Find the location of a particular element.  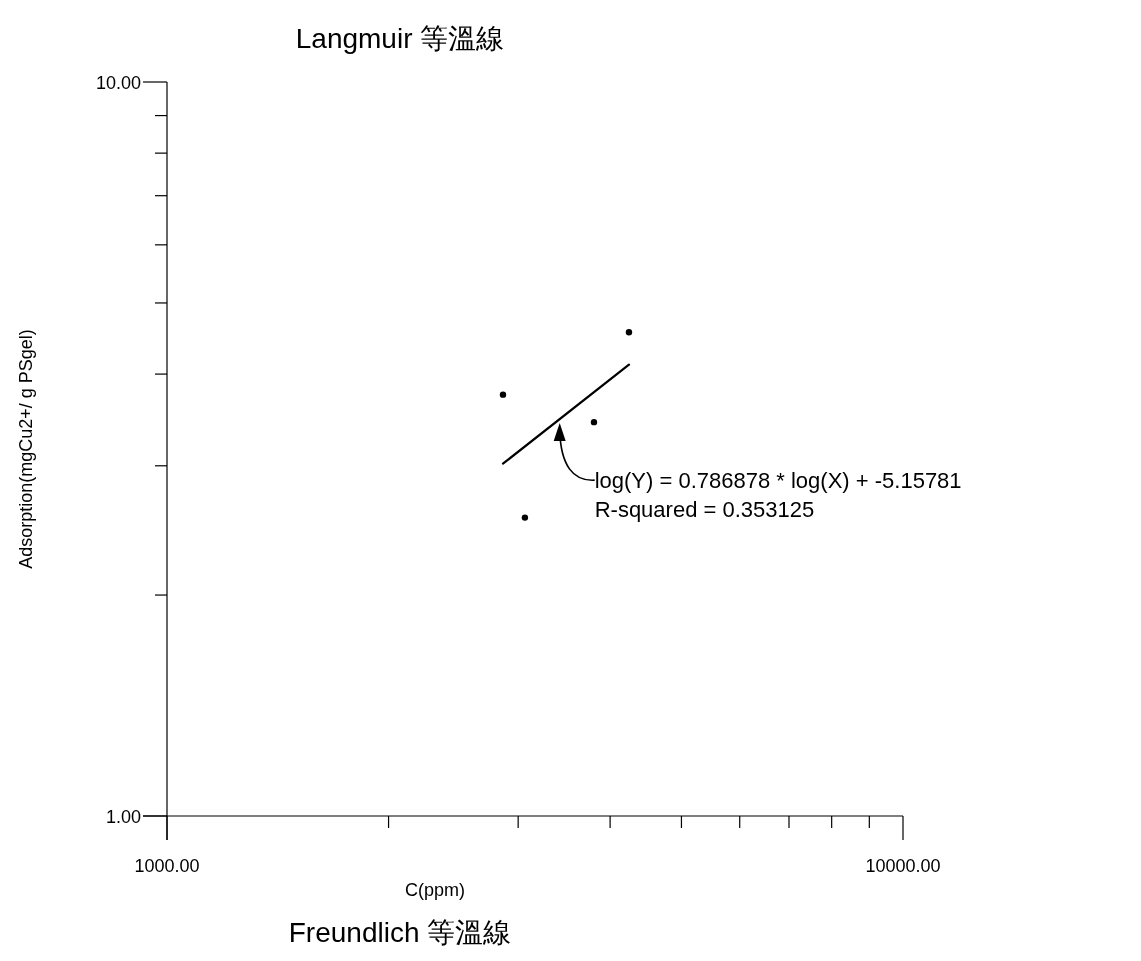

text: Freundlich 等溫線 is located at coordinates (400, 932).